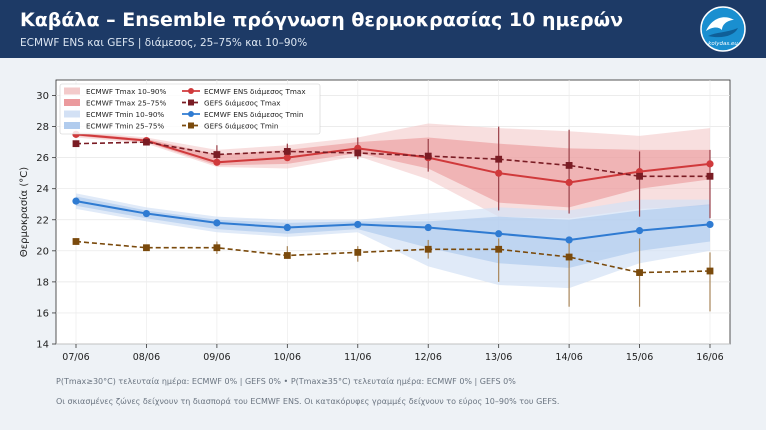 The height and width of the screenshot is (430, 766). I want to click on gefs-tmax-line, so click(392, 159).